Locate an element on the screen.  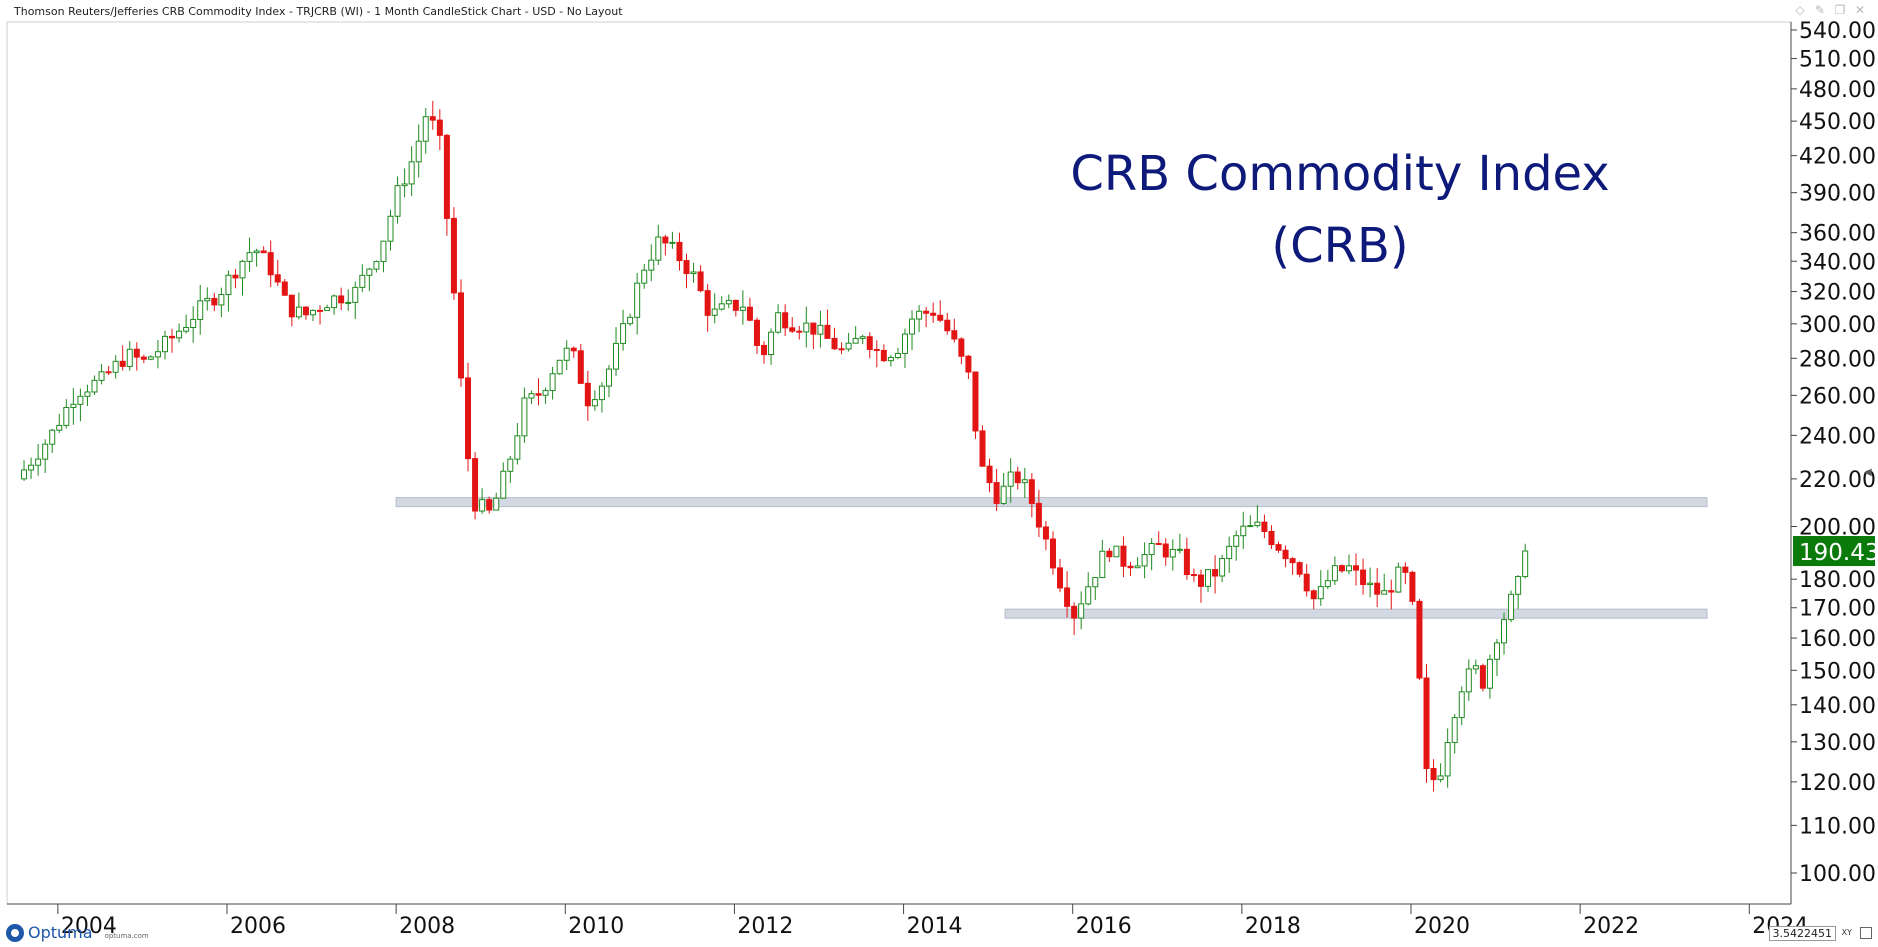
xy-label: XY is located at coordinates (1846, 932).